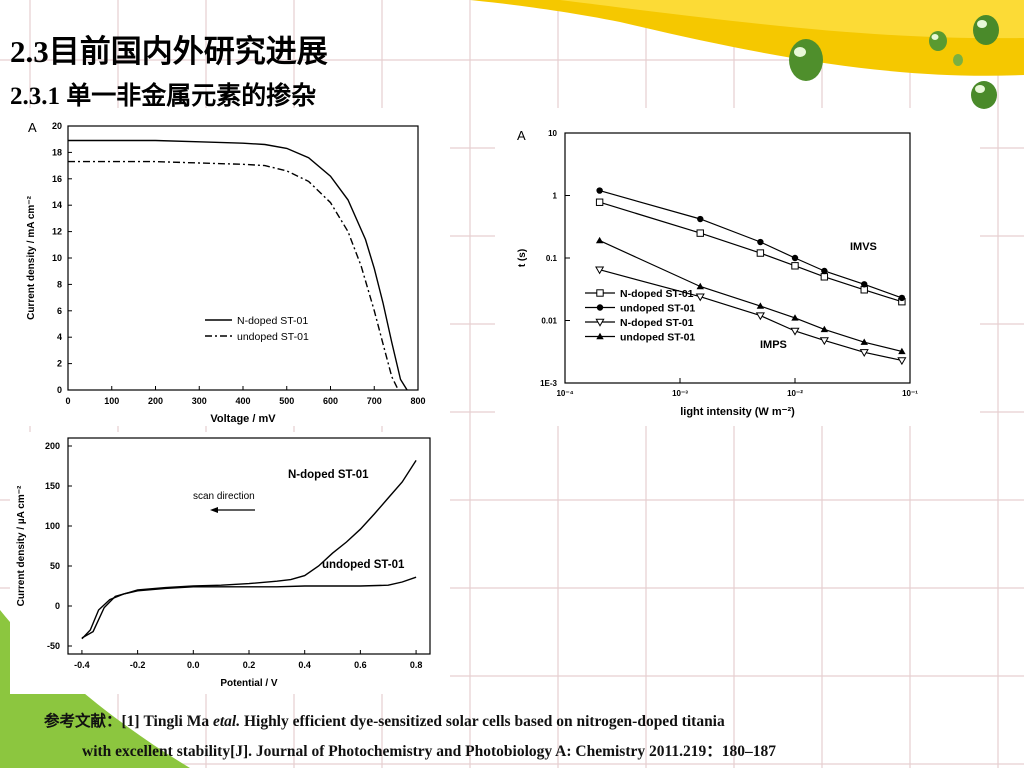 The height and width of the screenshot is (768, 1024). What do you see at coordinates (863, 247) in the screenshot?
I see `annotation-imvs: IMVS` at bounding box center [863, 247].